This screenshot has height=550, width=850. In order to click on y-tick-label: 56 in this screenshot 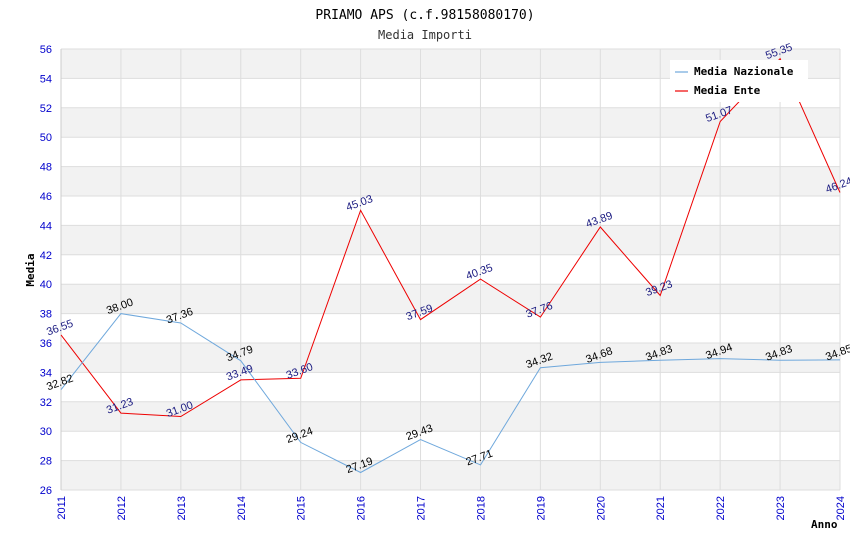, I will do `click(46, 50)`.